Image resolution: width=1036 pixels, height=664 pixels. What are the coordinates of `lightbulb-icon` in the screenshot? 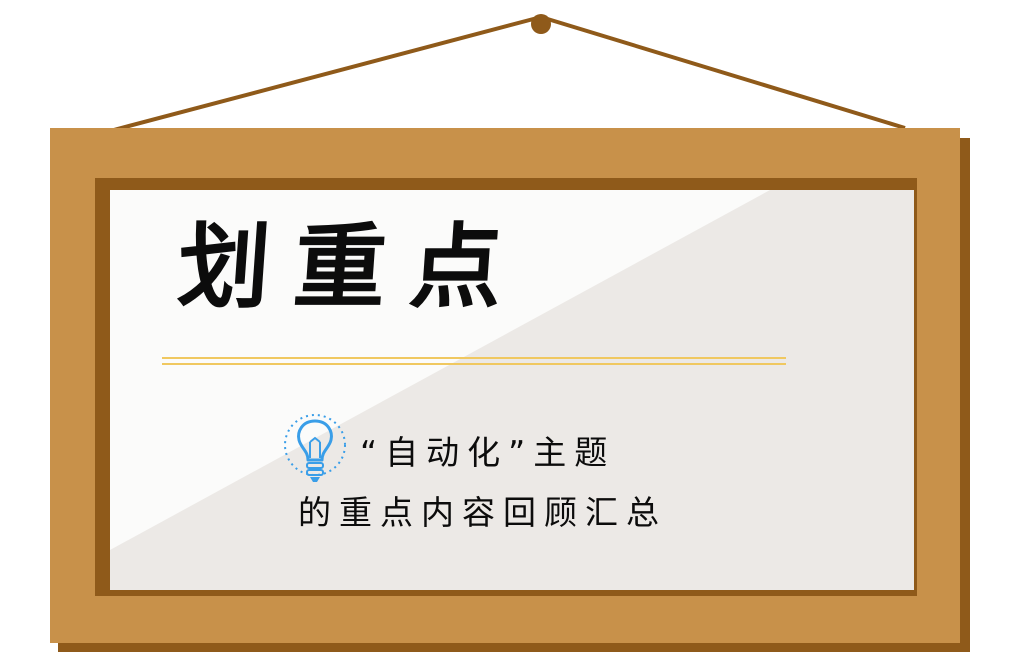 It's located at (315, 448).